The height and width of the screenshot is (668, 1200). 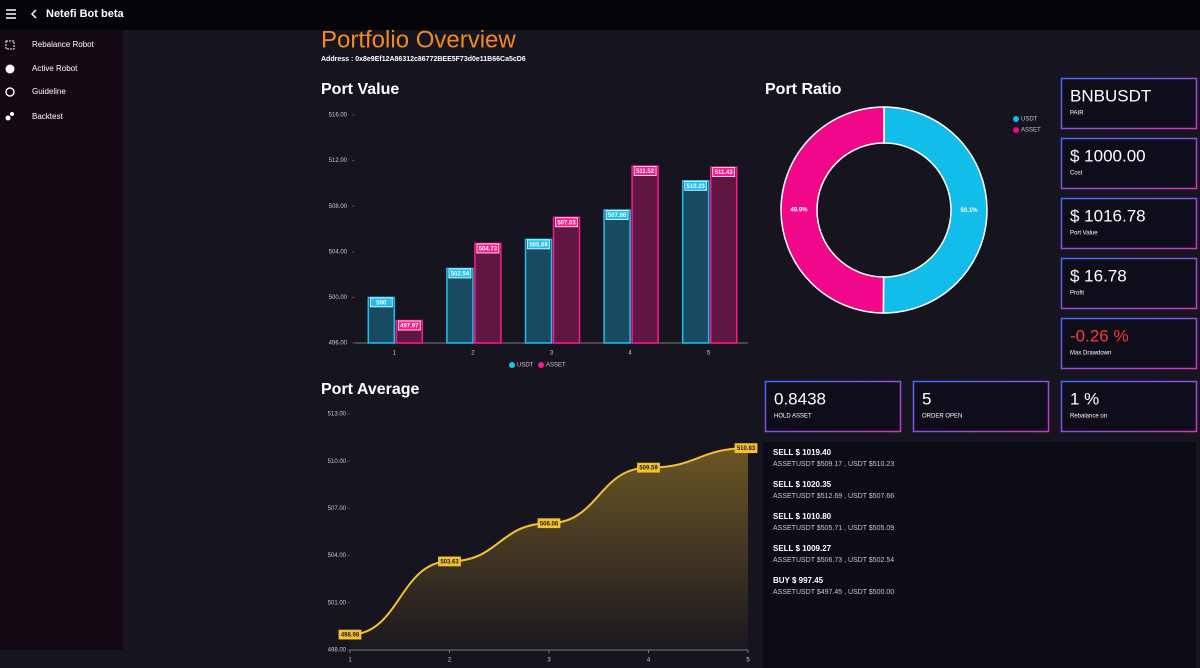 I want to click on transaction-title: SELL $ 1020.35, so click(x=802, y=484).